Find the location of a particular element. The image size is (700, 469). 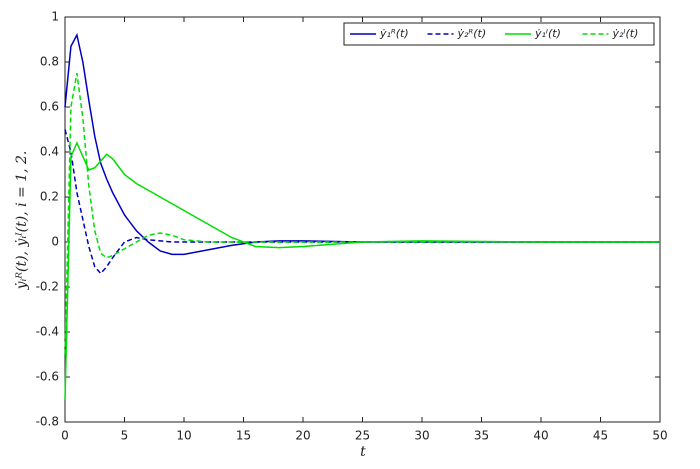

y-tick-label: 0.2 is located at coordinates (49, 197).